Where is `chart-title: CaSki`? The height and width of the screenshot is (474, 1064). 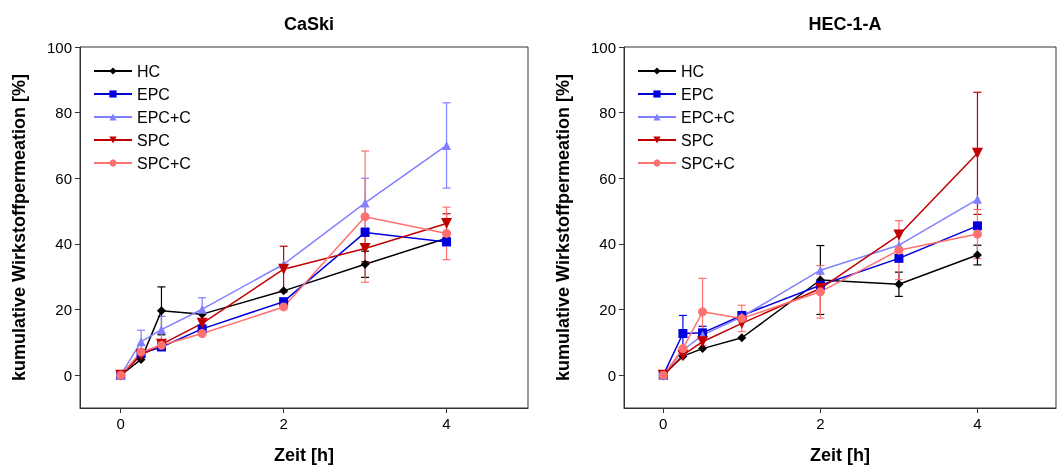
chart-title: CaSki is located at coordinates (309, 24).